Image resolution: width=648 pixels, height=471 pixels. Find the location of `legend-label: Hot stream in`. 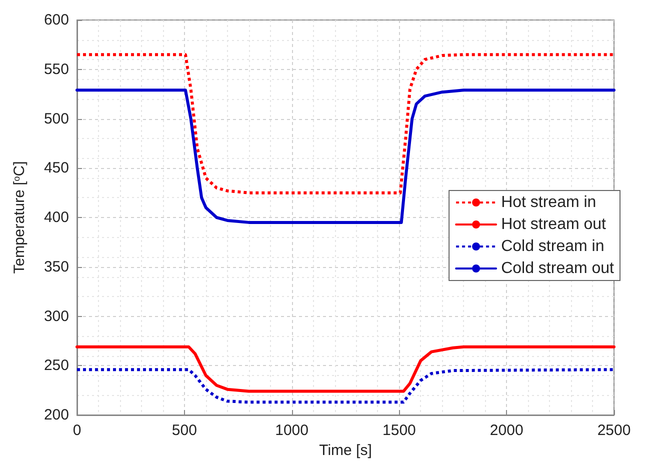

legend-label: Hot stream in is located at coordinates (548, 202).